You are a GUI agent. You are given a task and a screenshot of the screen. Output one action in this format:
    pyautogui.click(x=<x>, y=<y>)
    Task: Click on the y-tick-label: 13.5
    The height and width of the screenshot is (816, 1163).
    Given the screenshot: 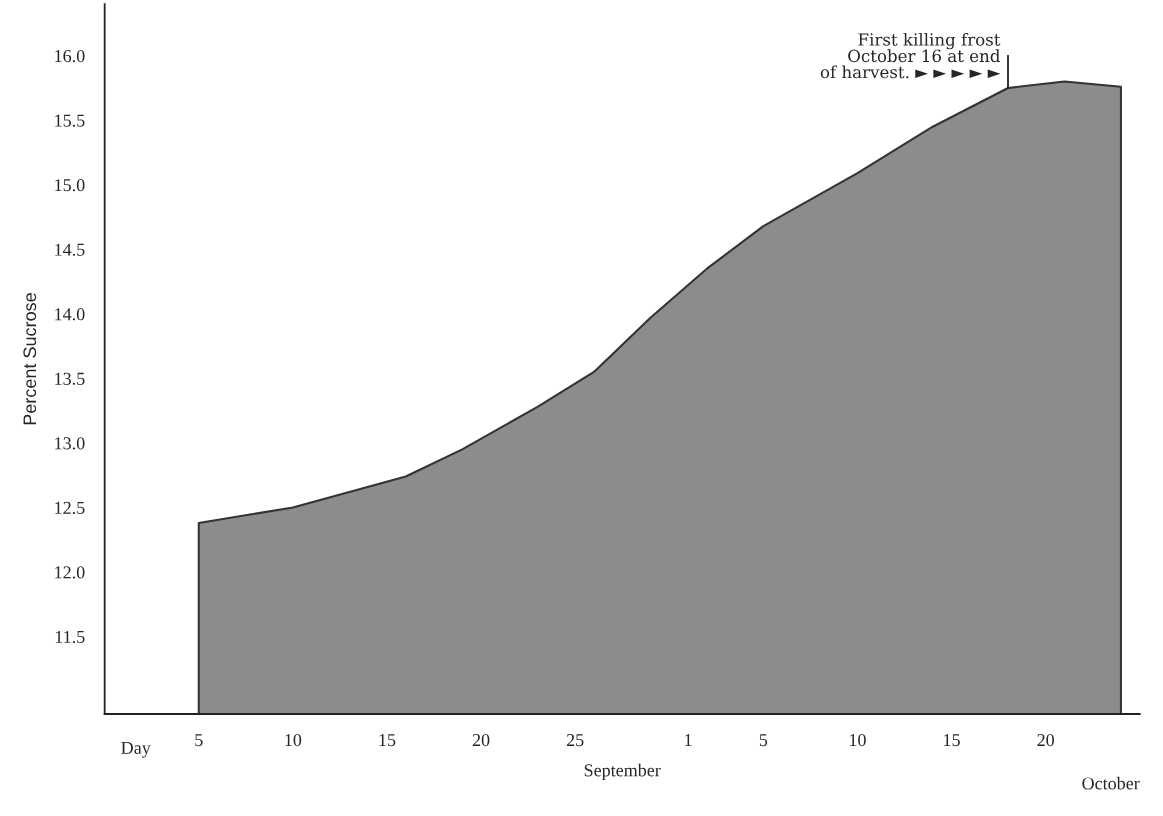 What is the action you would take?
    pyautogui.click(x=70, y=378)
    